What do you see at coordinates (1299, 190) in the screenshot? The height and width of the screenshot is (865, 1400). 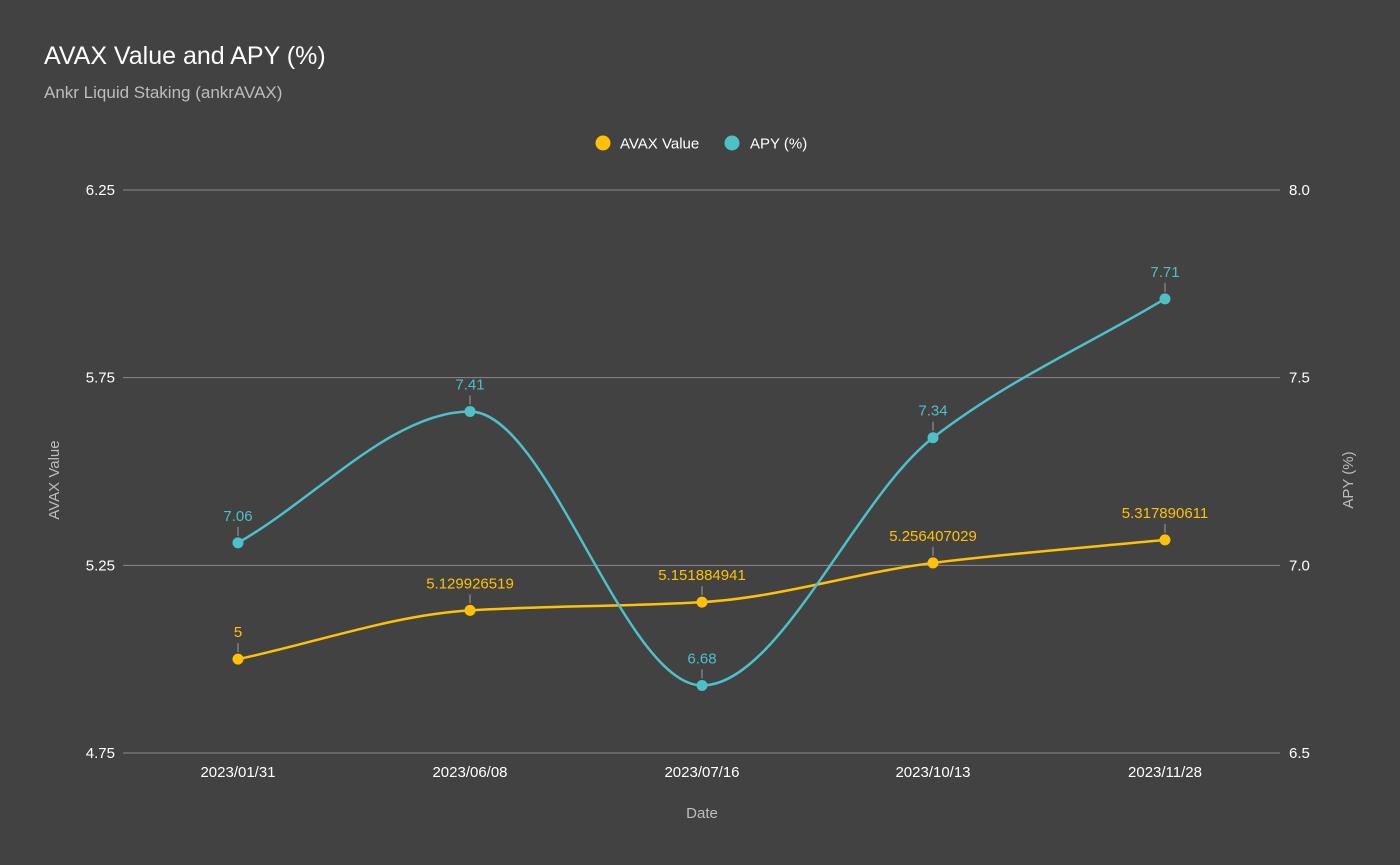 I see `y-right-tick-label: 8.0` at bounding box center [1299, 190].